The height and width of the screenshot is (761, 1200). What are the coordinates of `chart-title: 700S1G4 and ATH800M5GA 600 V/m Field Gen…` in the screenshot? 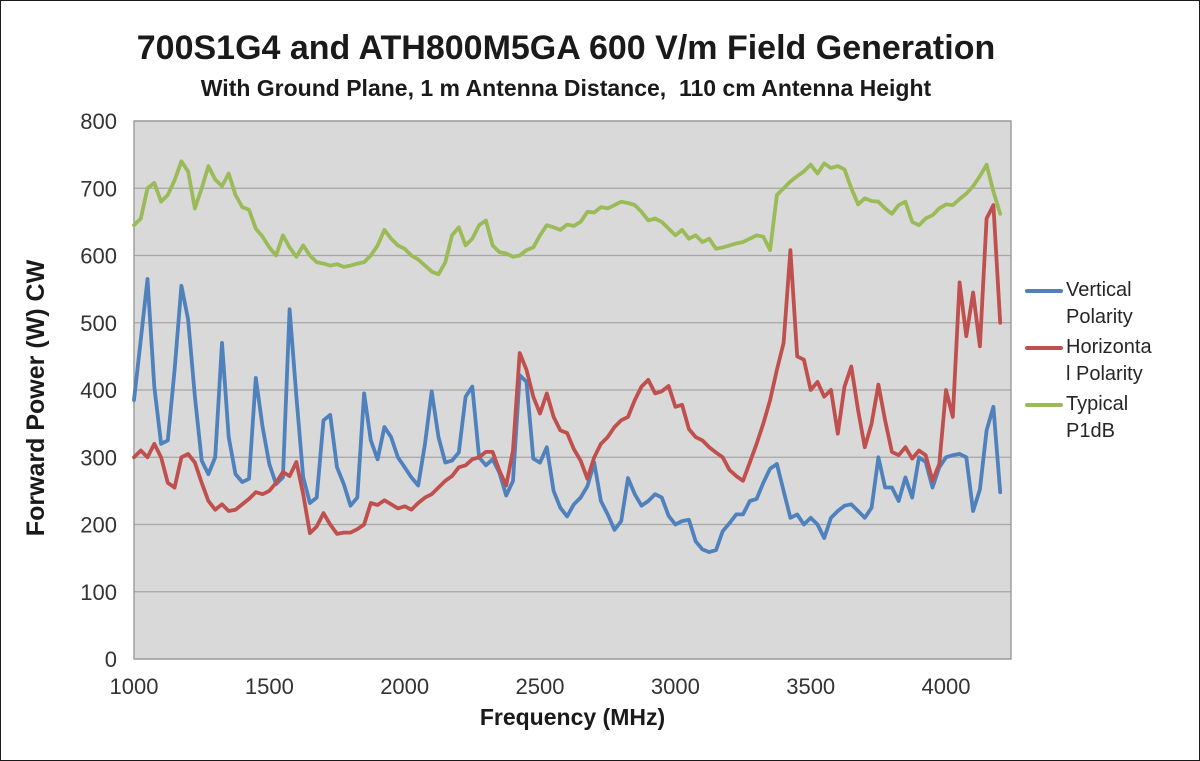 It's located at (566, 48).